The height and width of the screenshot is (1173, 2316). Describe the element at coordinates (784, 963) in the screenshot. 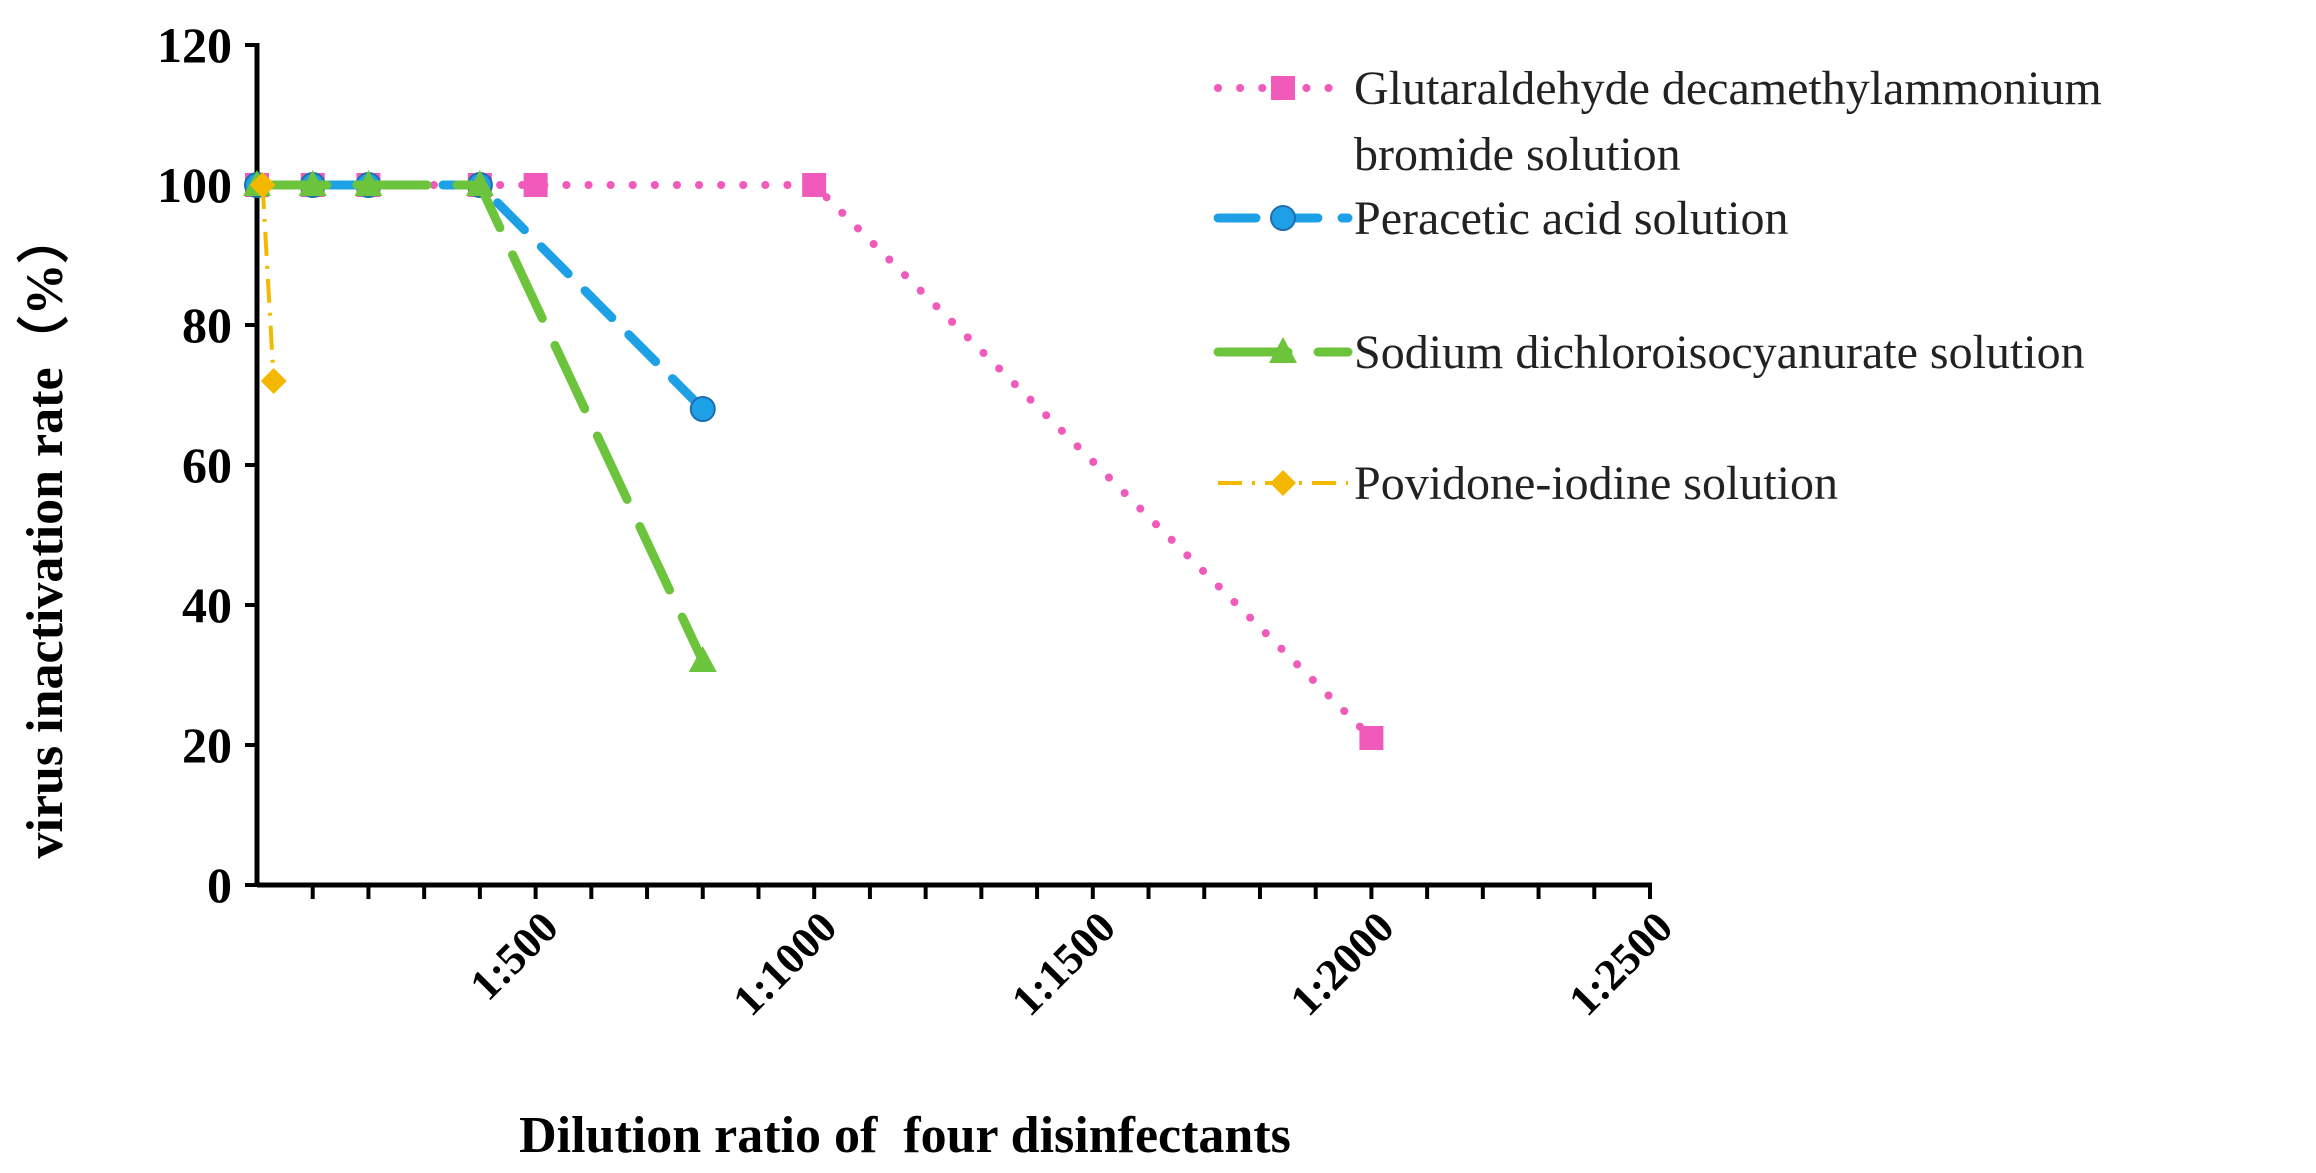

I see `x-tick-label: 1:1000` at that location.